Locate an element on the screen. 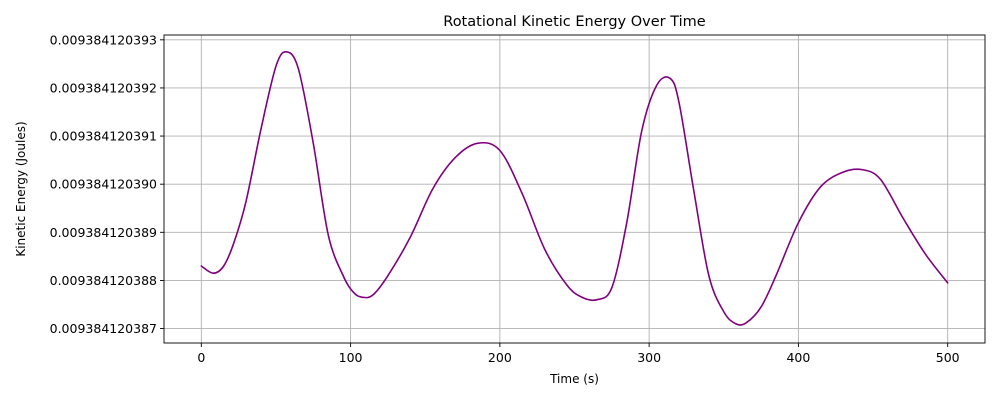 The image size is (1000, 400). x-tick-label: 500 is located at coordinates (948, 357).